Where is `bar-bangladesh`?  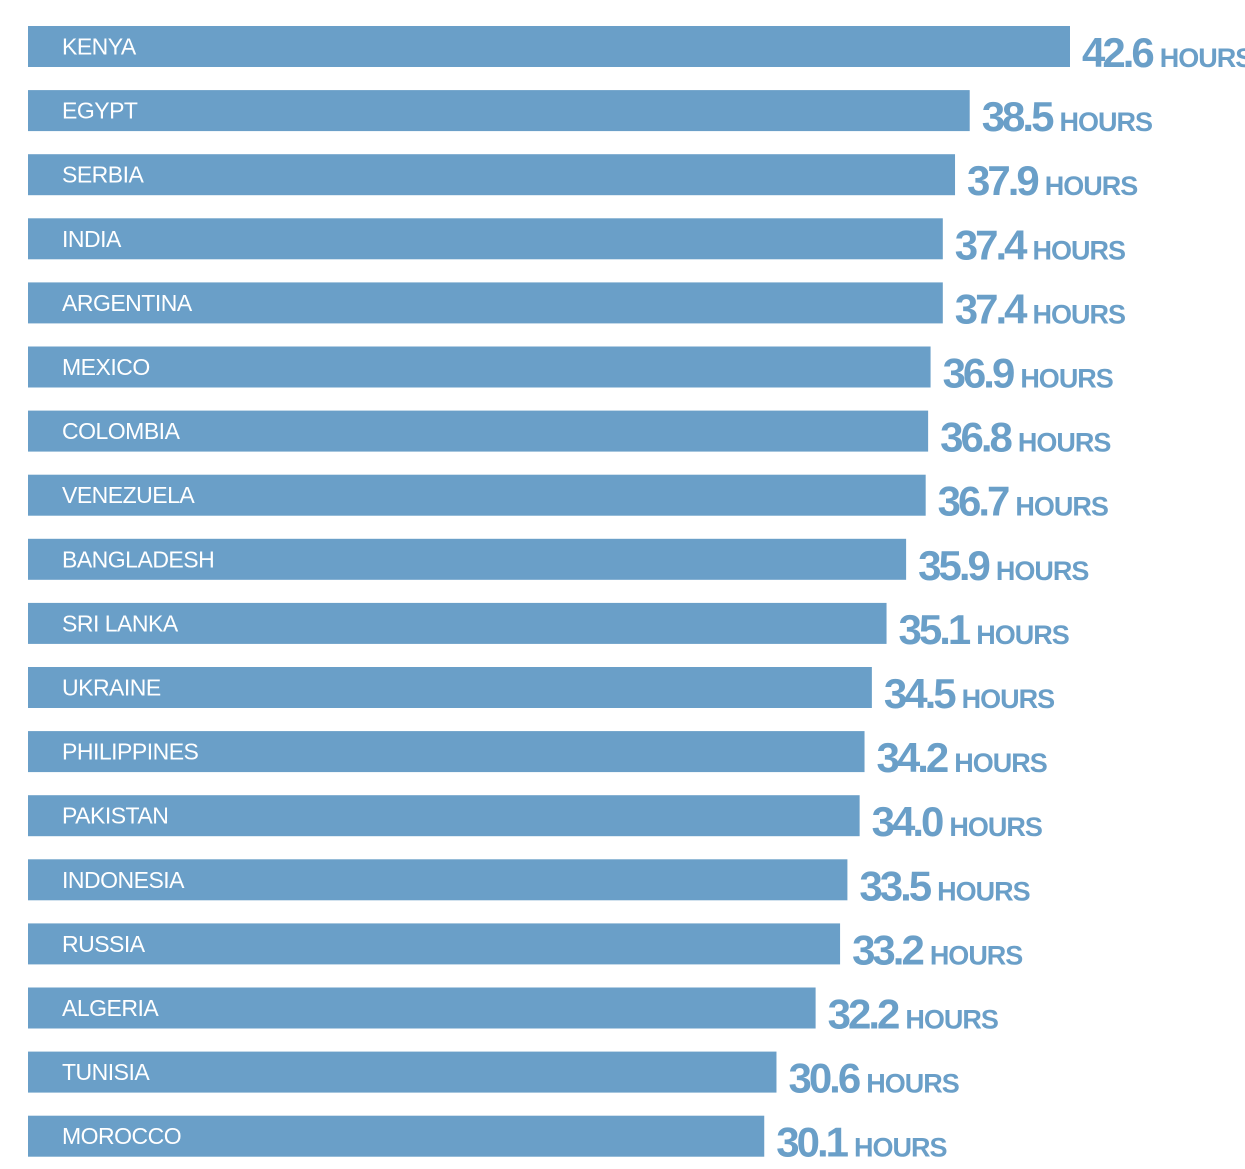 bar-bangladesh is located at coordinates (467, 559).